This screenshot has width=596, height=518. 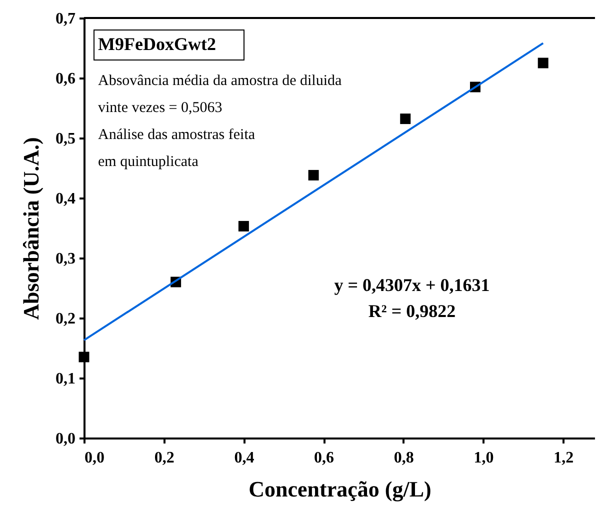 I want to click on x-tick-label: 0,2, so click(x=164, y=458).